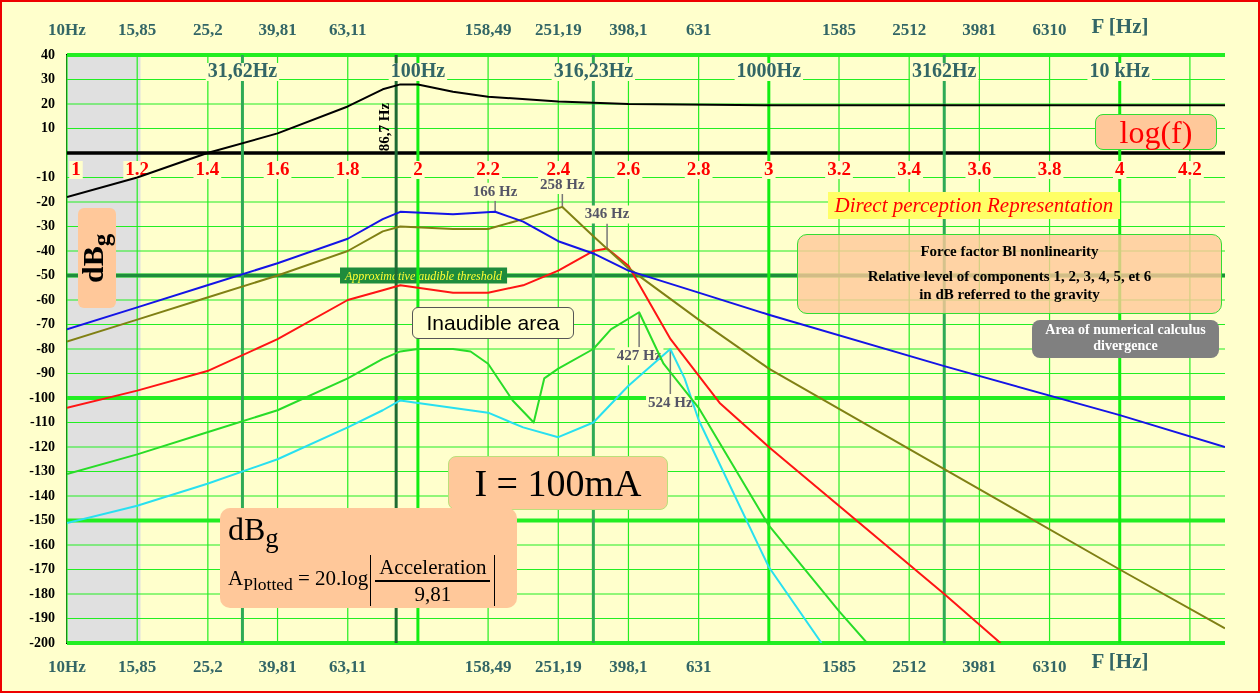 This screenshot has width=1260, height=693. Describe the element at coordinates (42, 422) in the screenshot. I see `y-tick-label: -110` at that location.